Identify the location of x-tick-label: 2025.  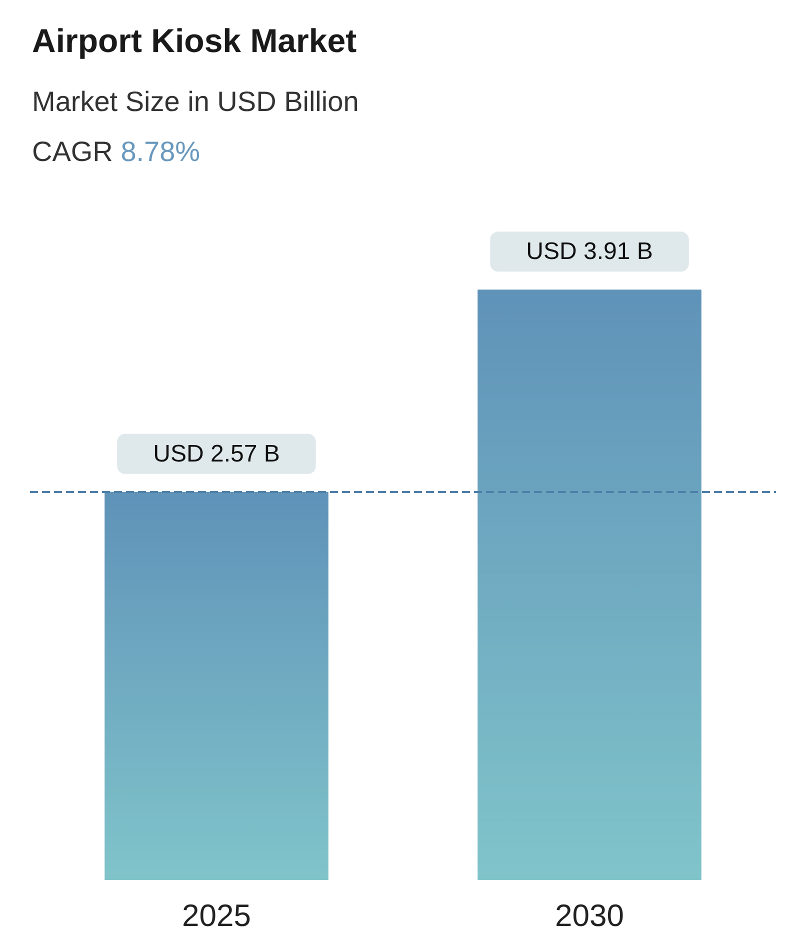
(216, 915).